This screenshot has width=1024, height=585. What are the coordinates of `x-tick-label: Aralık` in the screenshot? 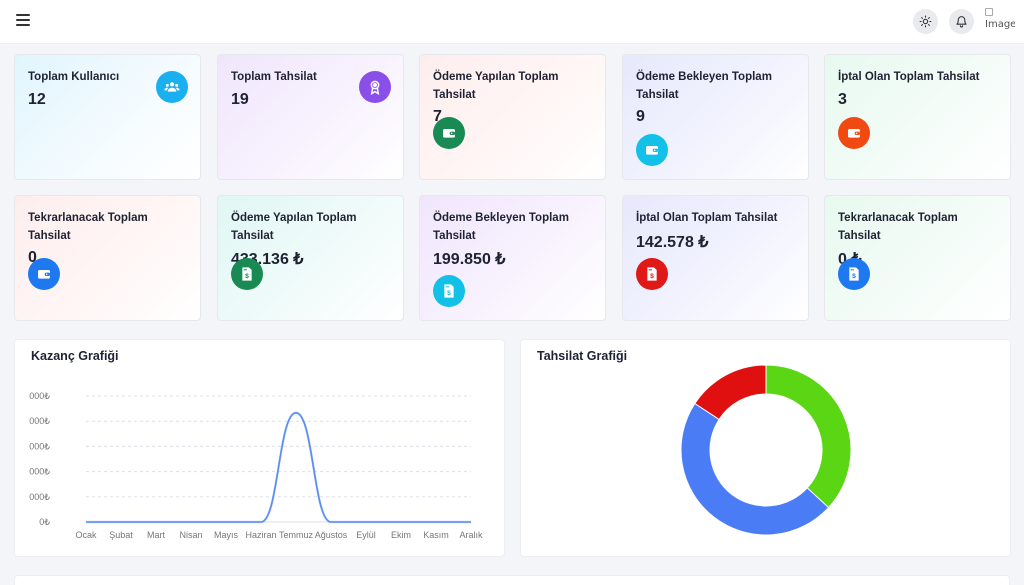 It's located at (471, 535).